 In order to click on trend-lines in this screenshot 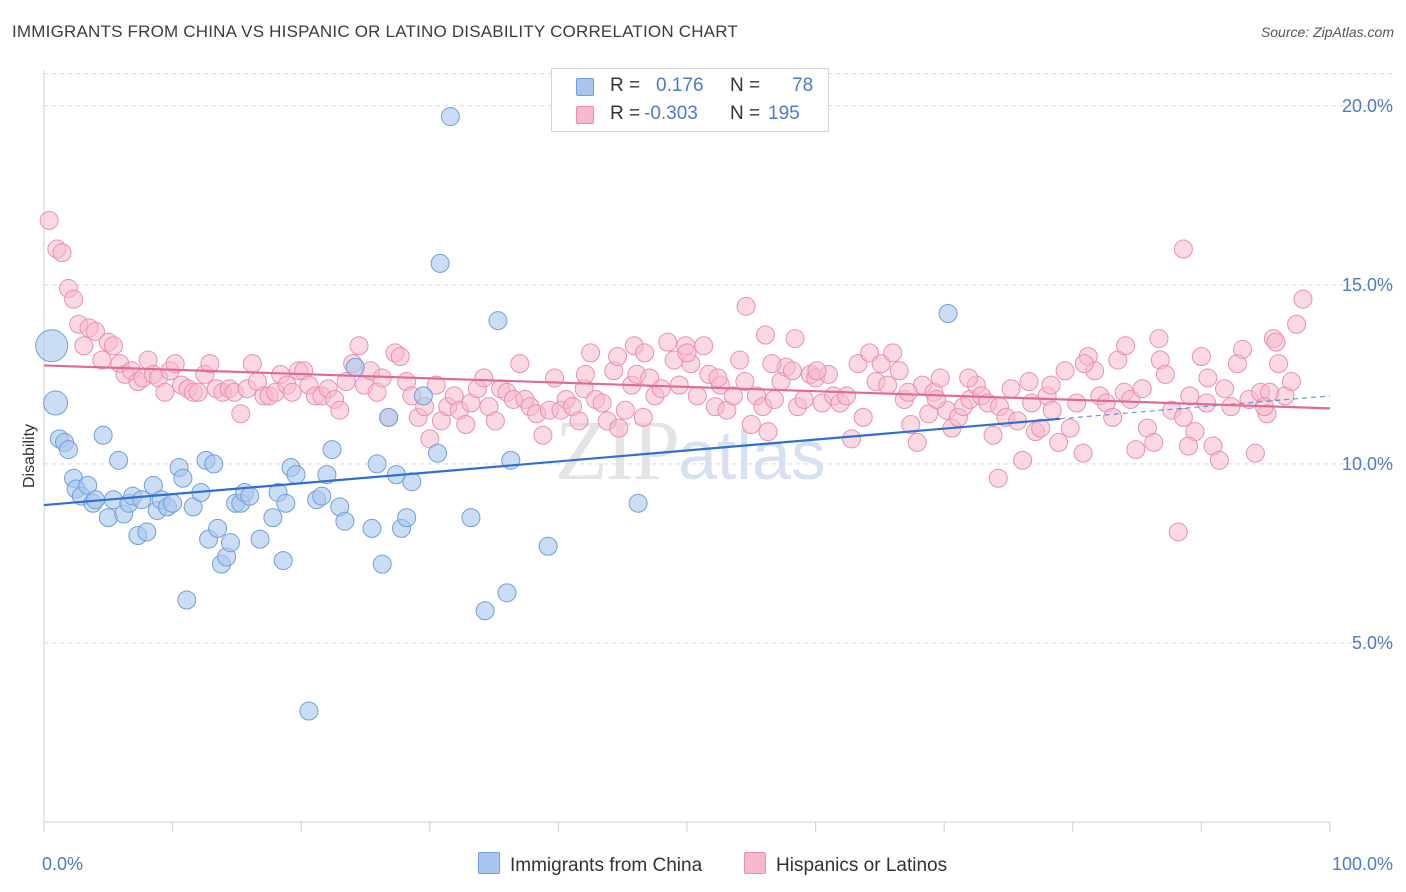, I will do `click(687, 435)`.